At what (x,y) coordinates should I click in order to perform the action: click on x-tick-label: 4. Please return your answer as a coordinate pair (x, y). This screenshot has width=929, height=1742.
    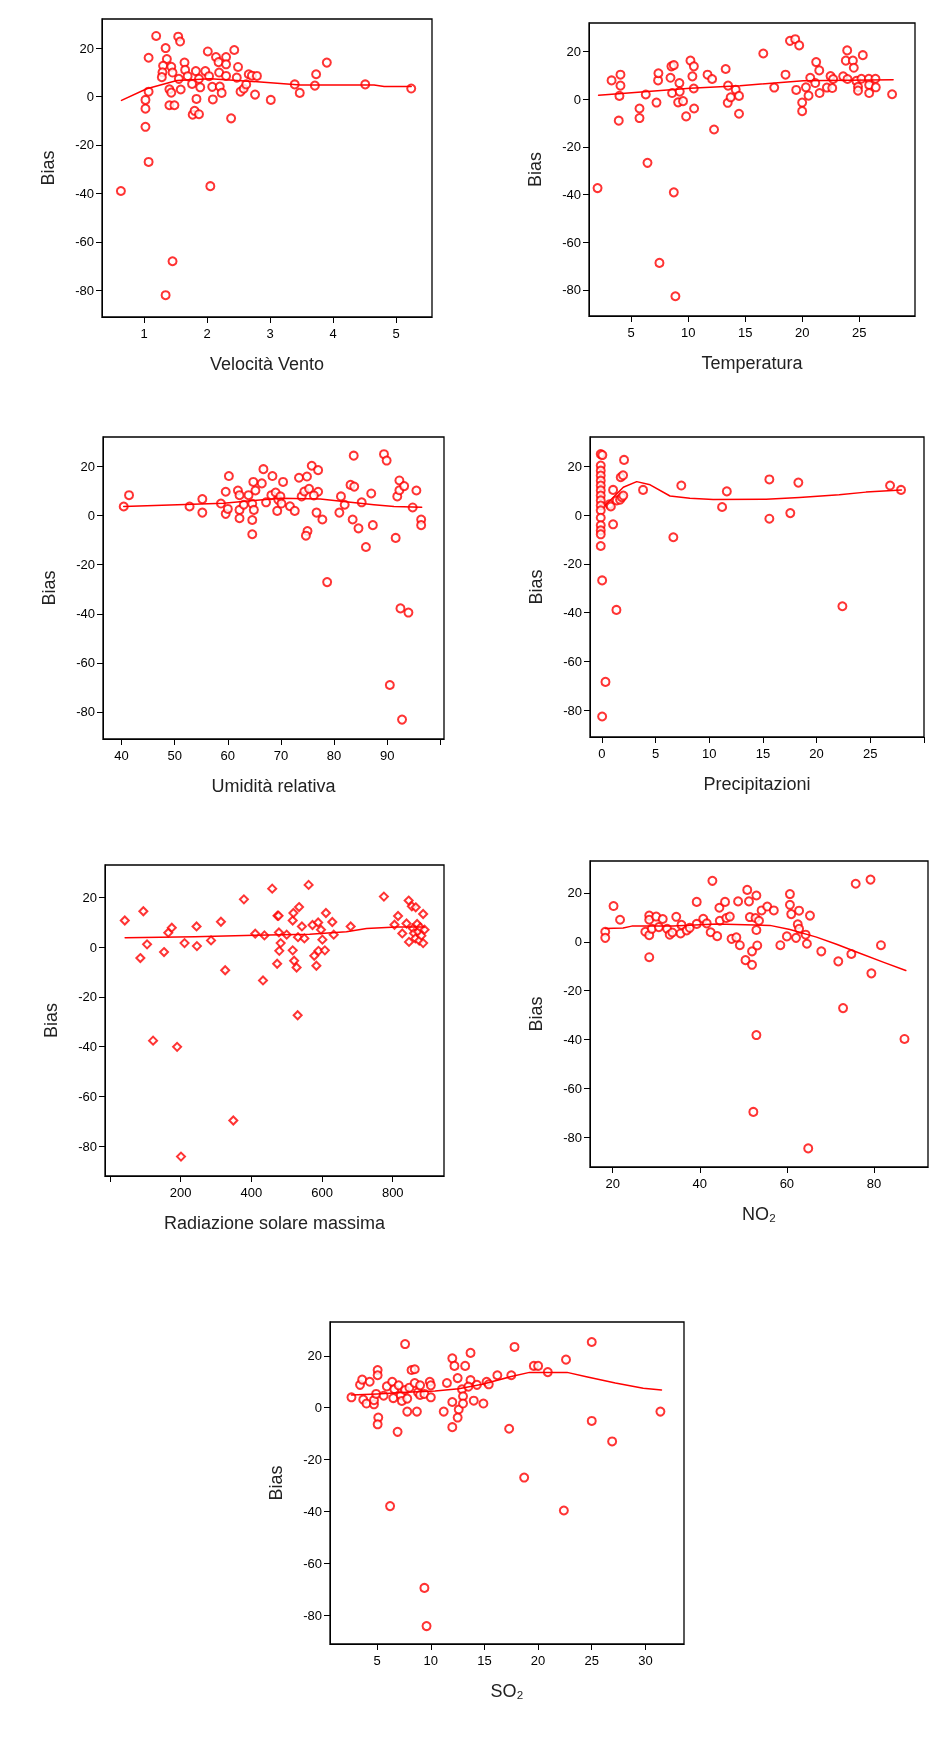
    Looking at the image, I should click on (333, 333).